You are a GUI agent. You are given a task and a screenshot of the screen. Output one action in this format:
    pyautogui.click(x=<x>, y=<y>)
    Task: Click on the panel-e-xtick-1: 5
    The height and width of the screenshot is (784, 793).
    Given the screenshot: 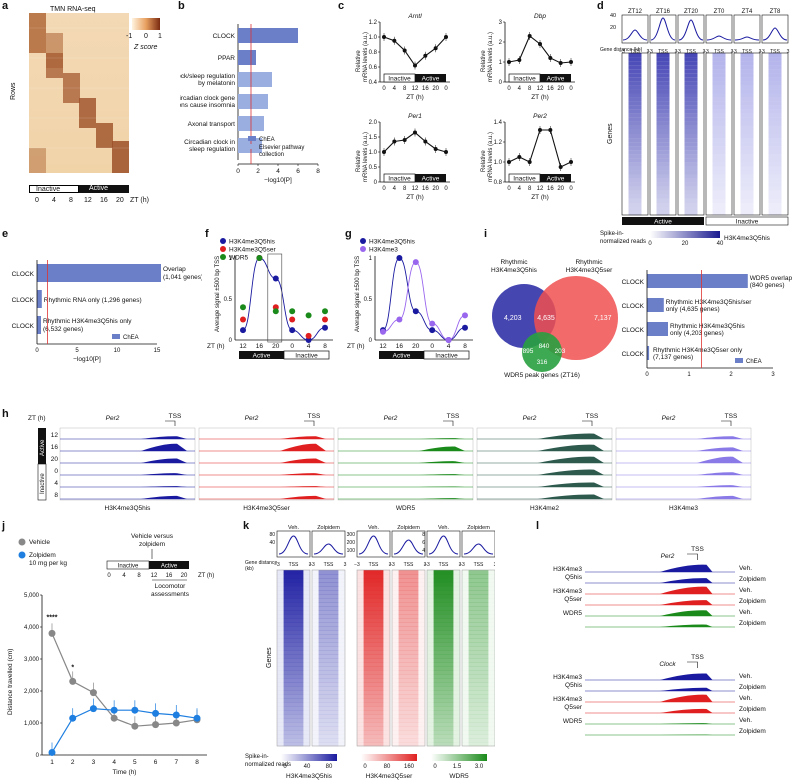 What is the action you would take?
    pyautogui.click(x=77, y=351)
    